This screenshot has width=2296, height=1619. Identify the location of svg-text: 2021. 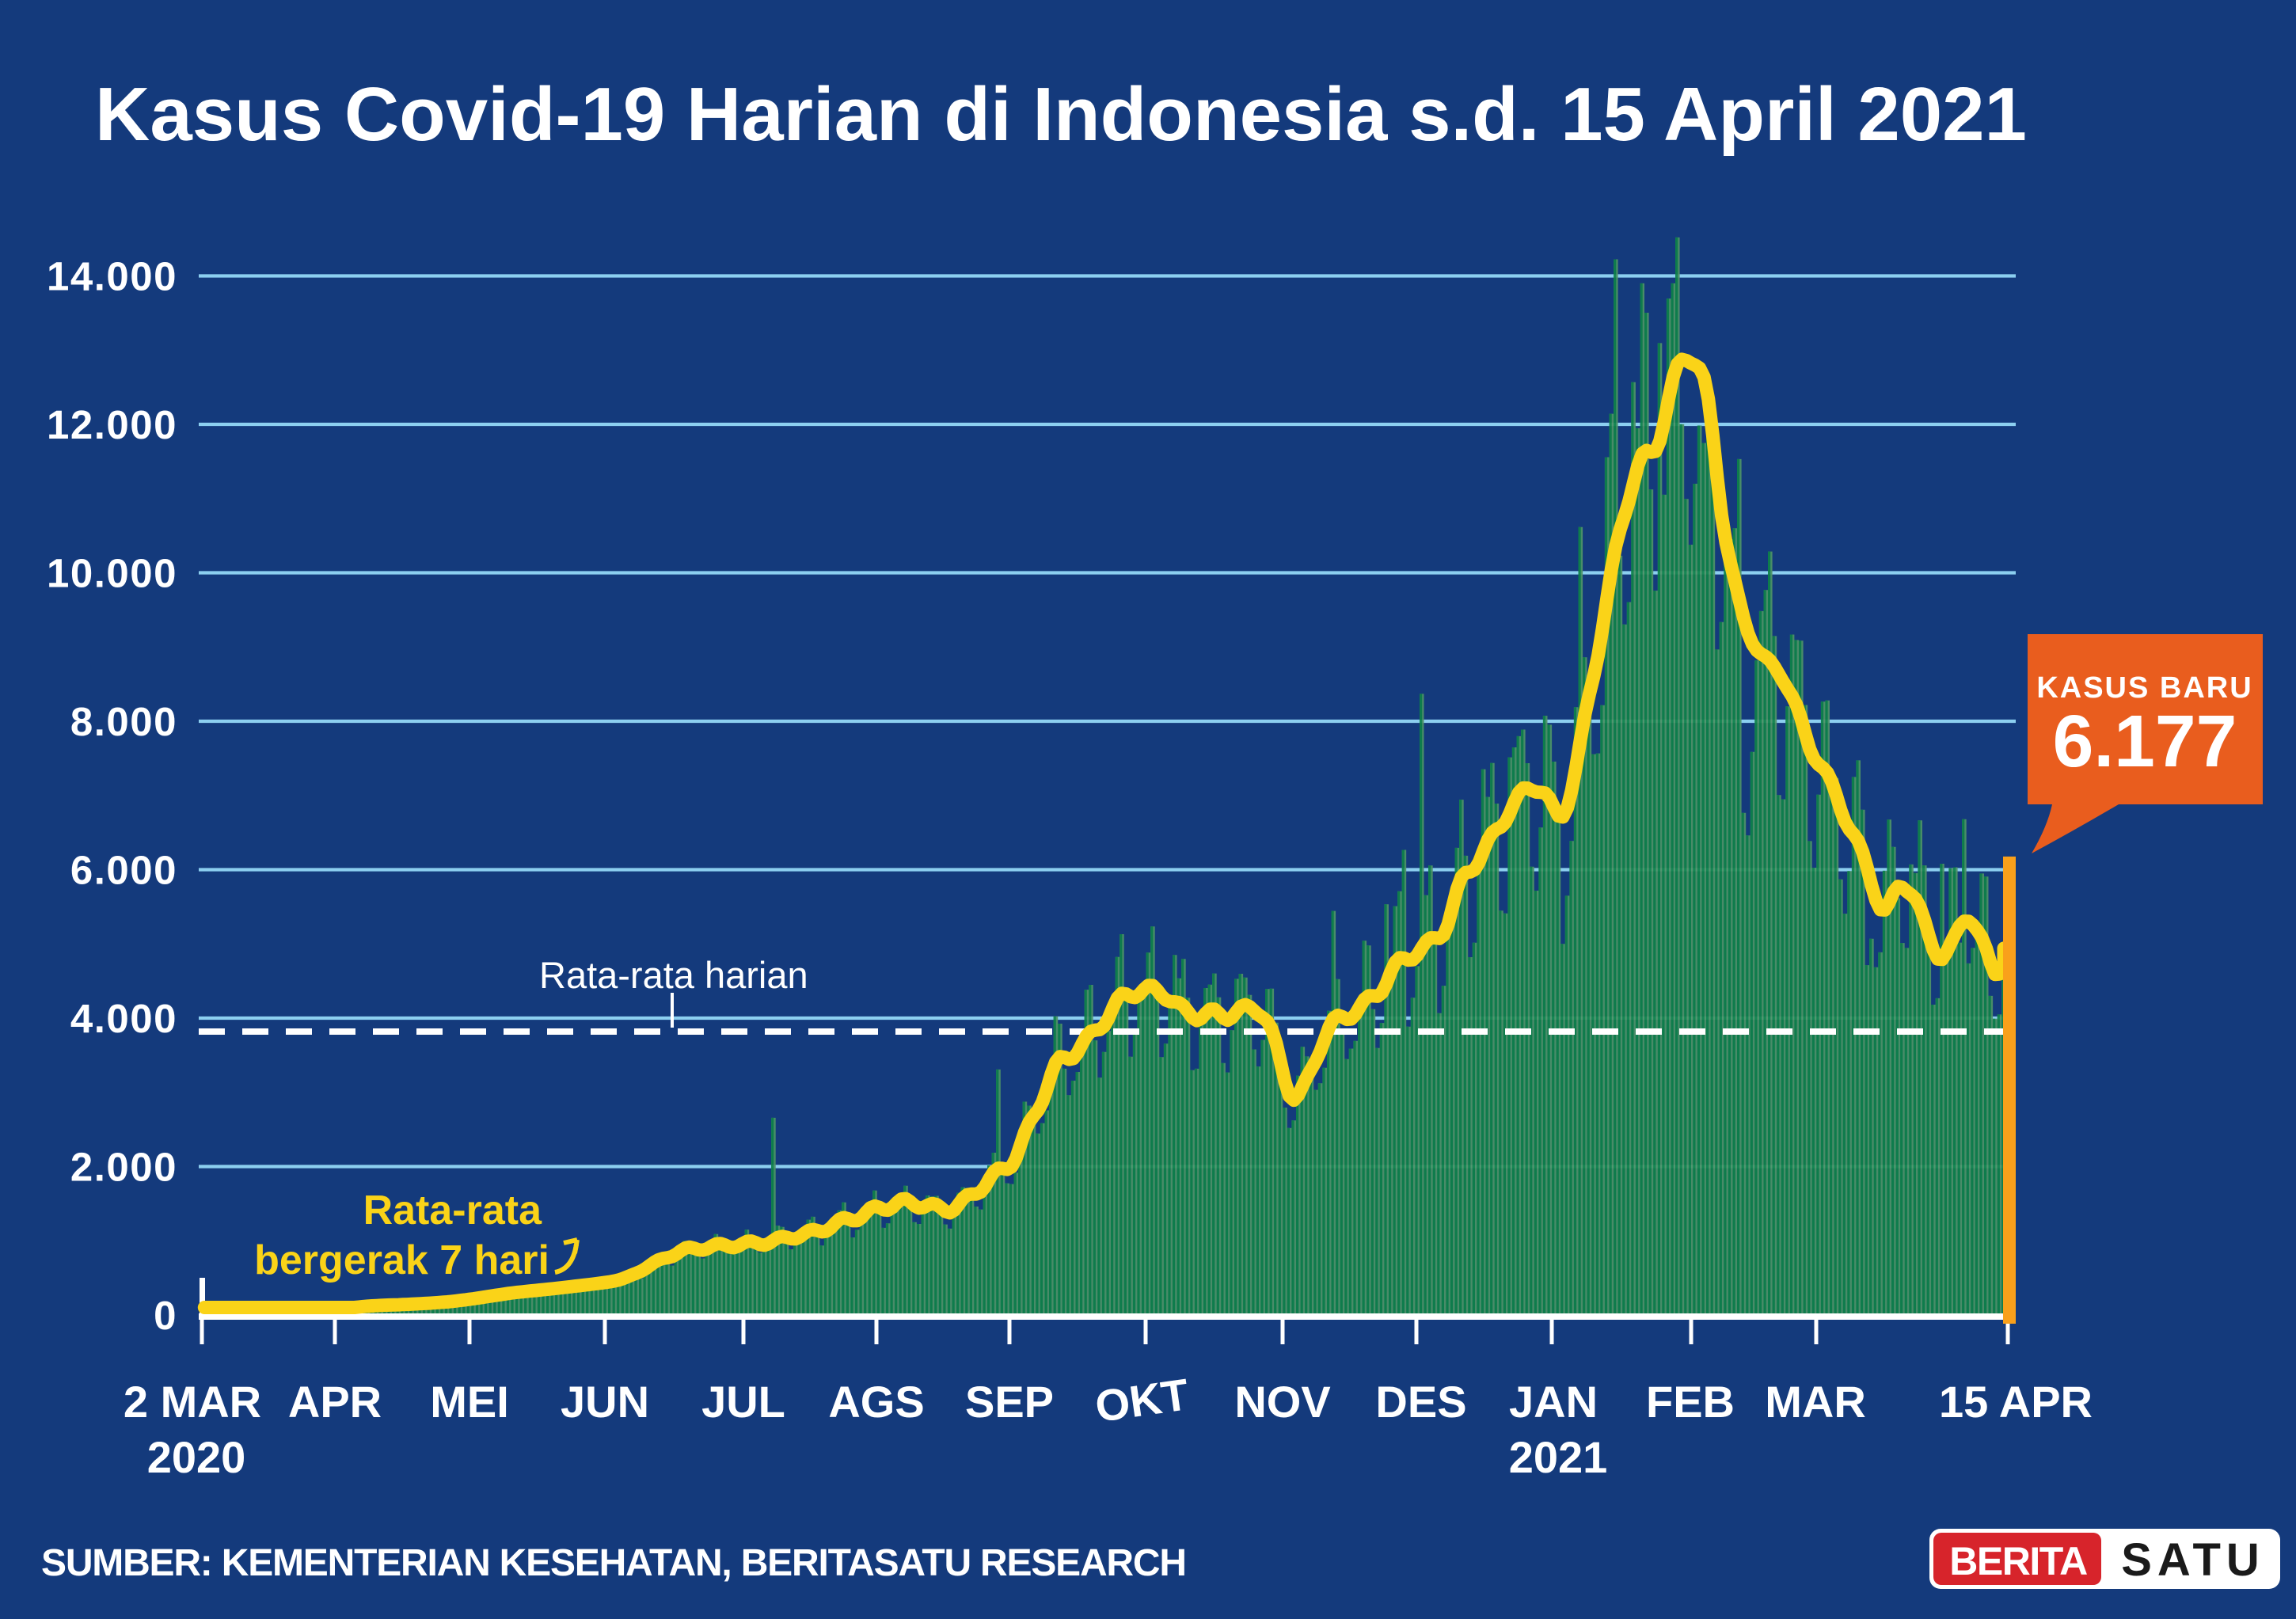
(1558, 1457).